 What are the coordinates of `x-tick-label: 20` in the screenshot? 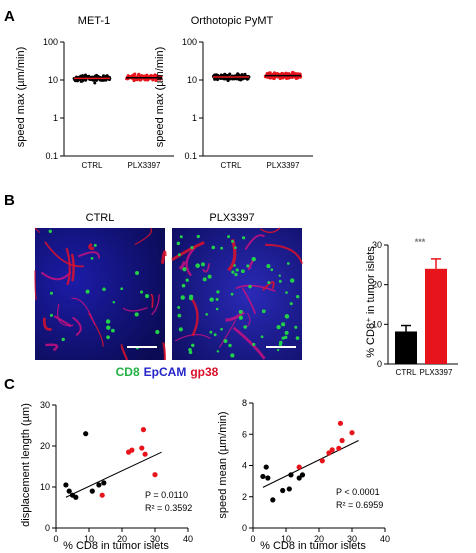 It's located at (122, 539).